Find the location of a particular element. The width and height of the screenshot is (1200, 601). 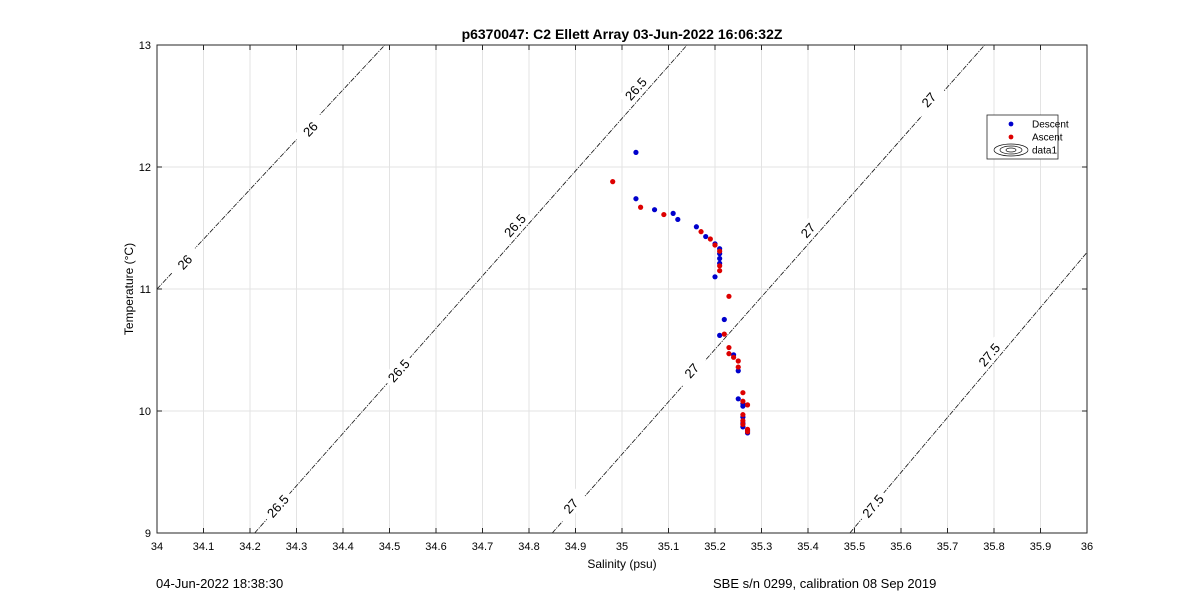

x-tick-label: 35.9 is located at coordinates (1040, 547).